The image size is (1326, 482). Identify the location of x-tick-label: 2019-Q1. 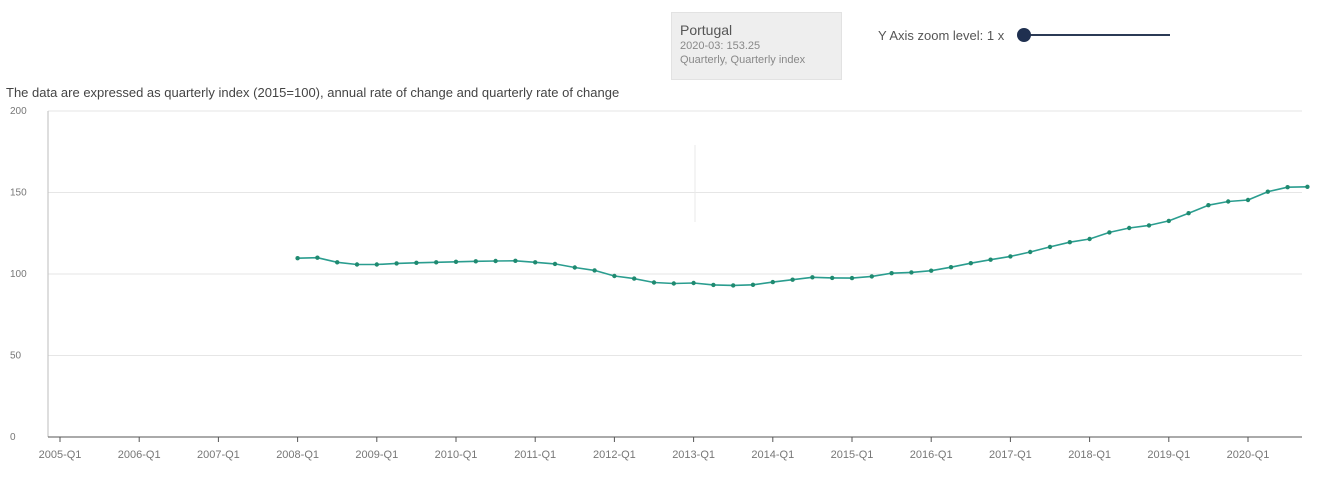
(1168, 455).